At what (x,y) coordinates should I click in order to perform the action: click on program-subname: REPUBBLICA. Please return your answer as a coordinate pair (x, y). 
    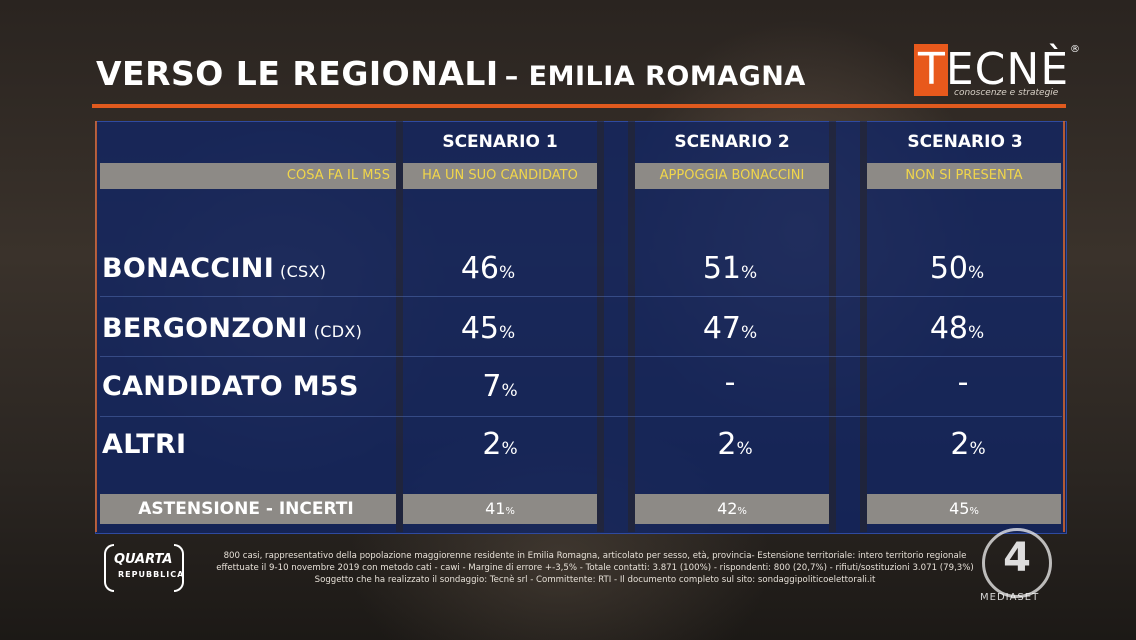
    Looking at the image, I should click on (151, 574).